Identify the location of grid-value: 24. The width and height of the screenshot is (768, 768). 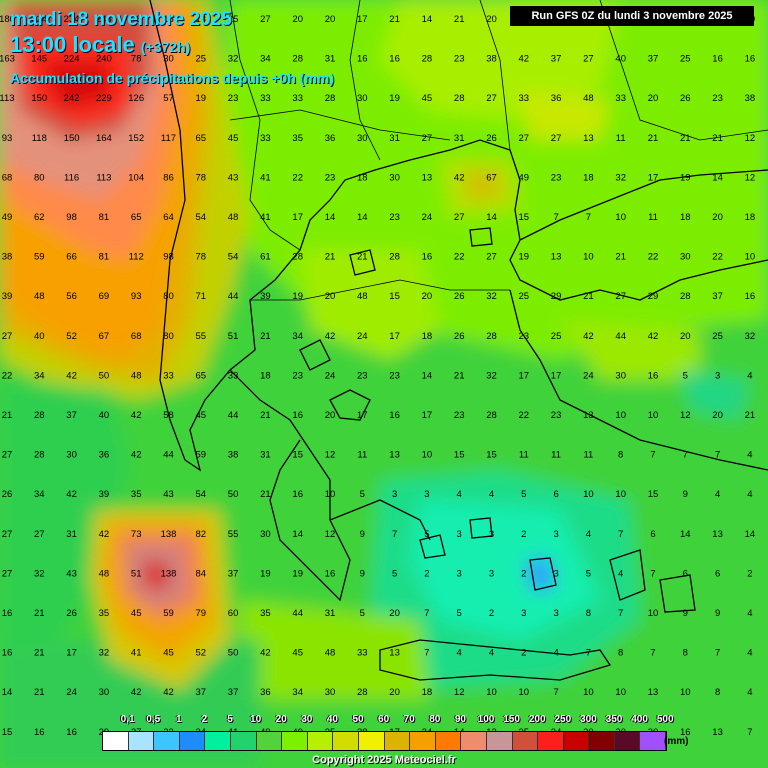
(427, 217).